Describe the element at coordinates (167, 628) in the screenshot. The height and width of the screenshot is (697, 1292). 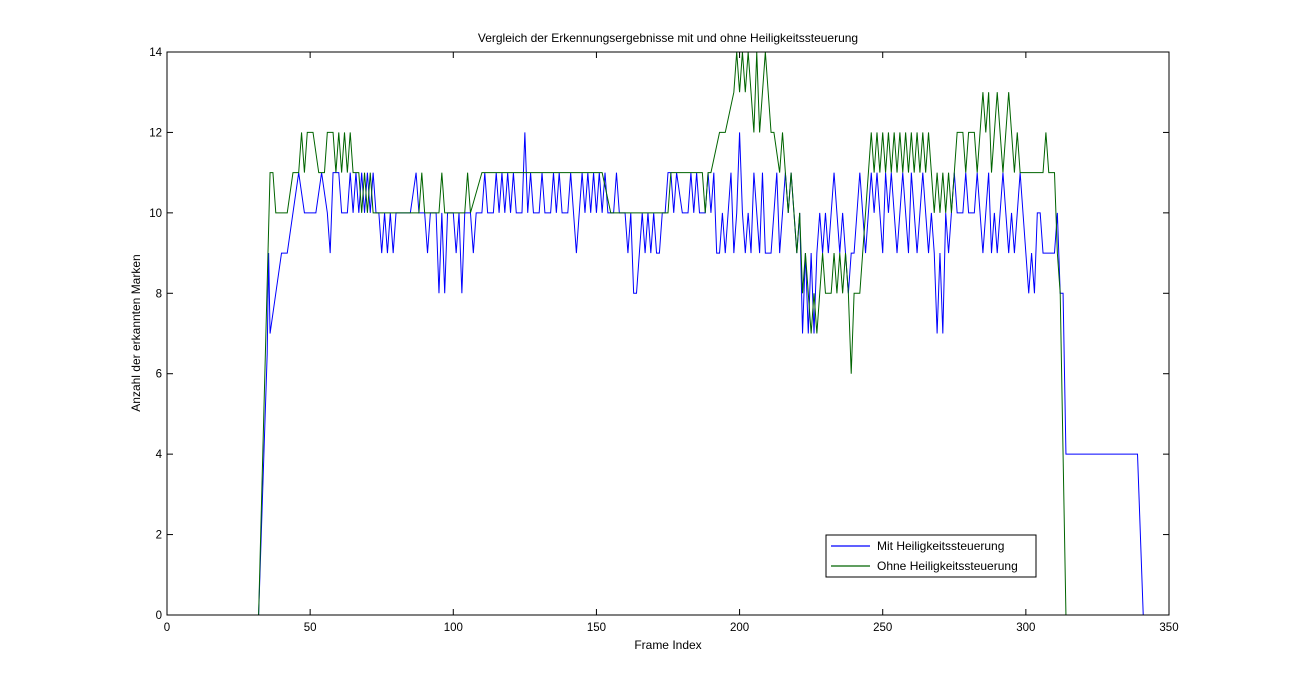
I see `x-tick-label: 0` at that location.